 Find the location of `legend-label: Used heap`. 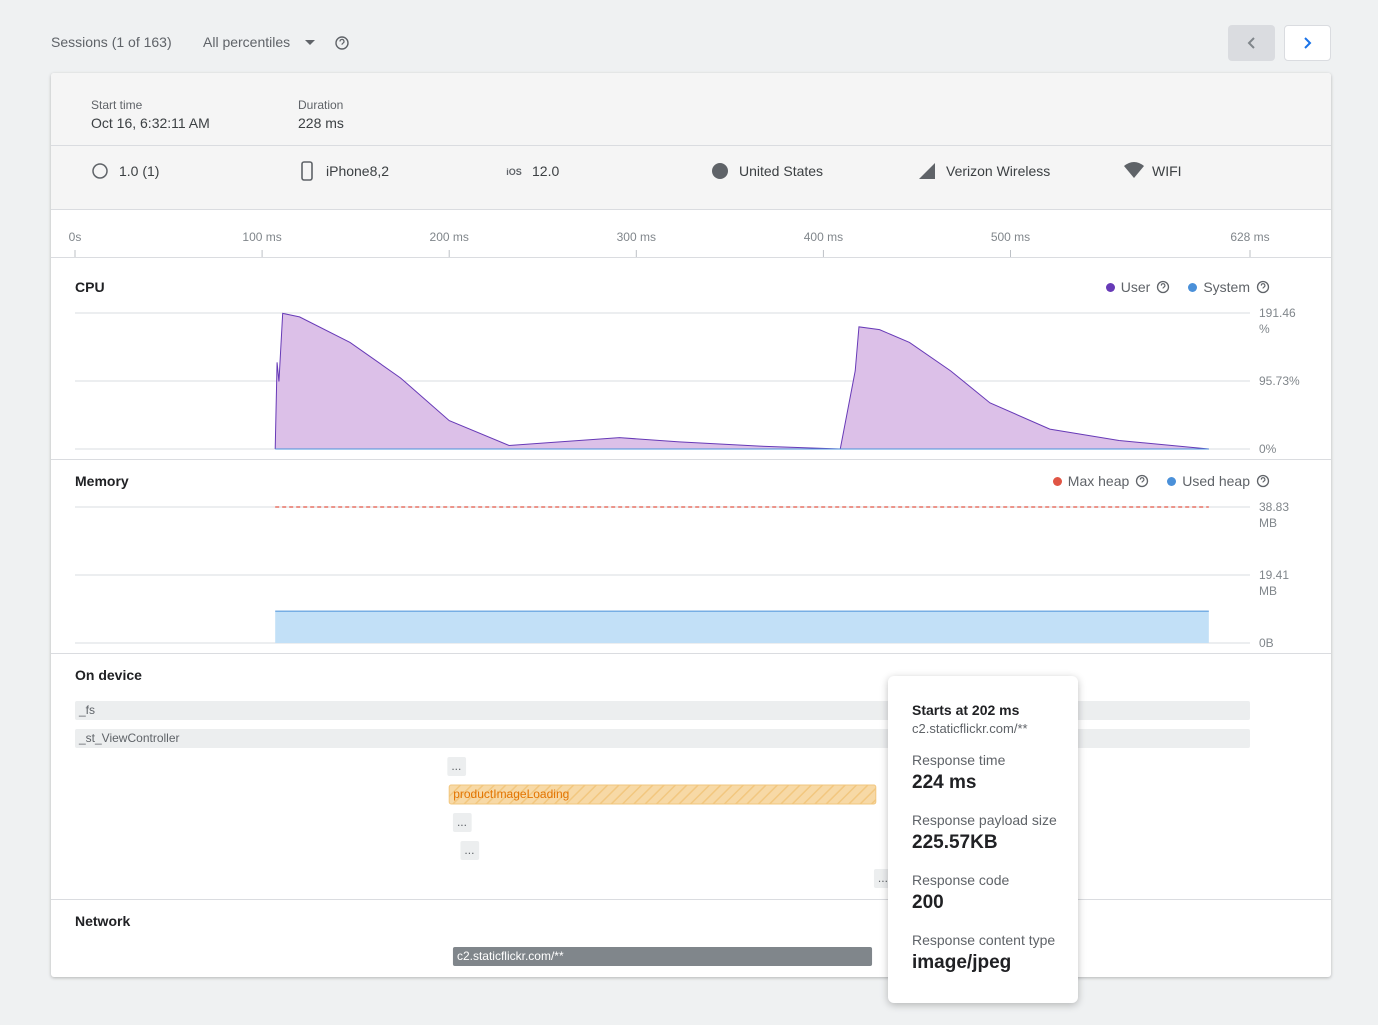

legend-label: Used heap is located at coordinates (1216, 481).